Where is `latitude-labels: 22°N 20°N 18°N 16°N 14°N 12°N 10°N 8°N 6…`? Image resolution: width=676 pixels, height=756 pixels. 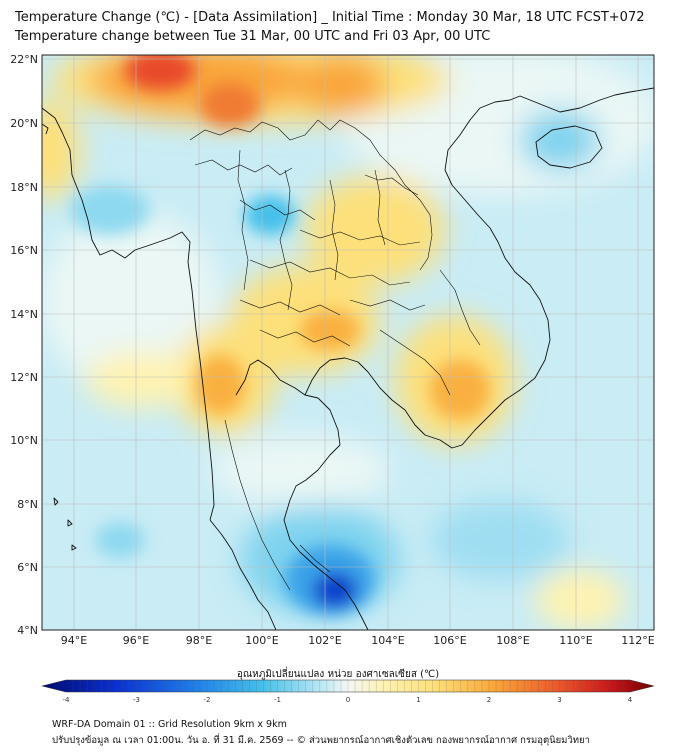 latitude-labels: 22°N 20°N 18°N 16°N 14°N 12°N 10°N 8°N 6… is located at coordinates (24, 345).